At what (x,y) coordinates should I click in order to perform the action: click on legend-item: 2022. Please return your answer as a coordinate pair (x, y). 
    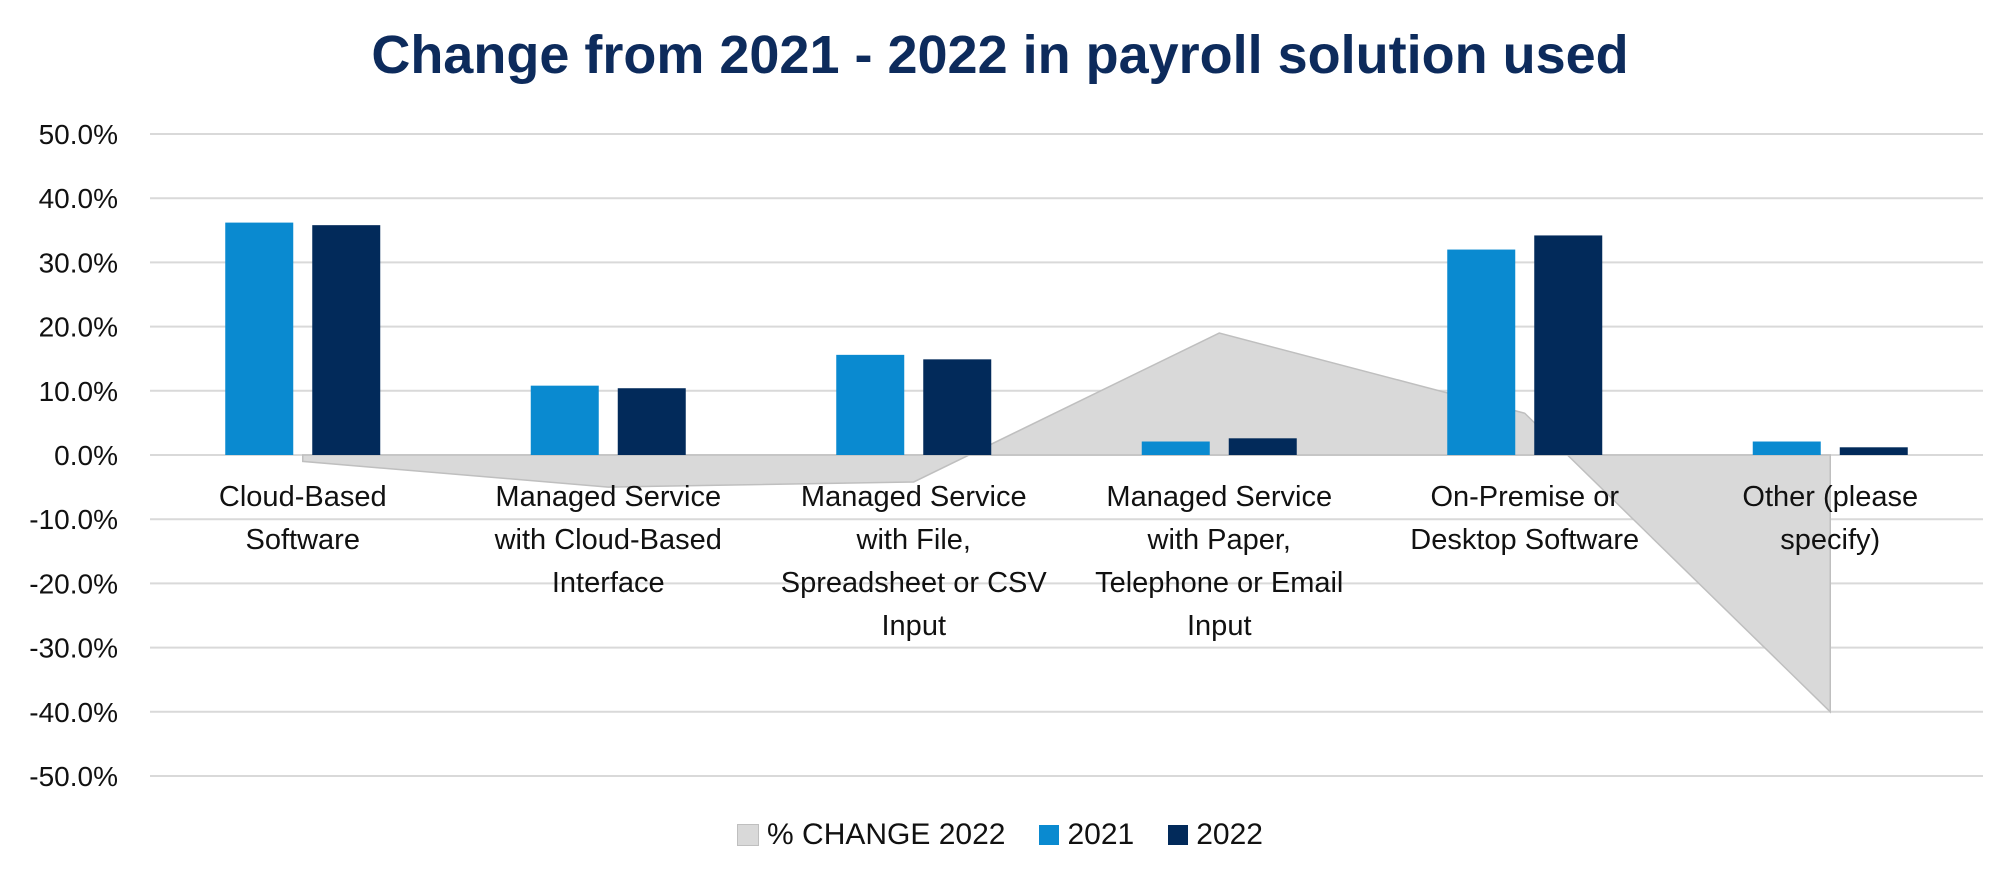
    Looking at the image, I should click on (1215, 835).